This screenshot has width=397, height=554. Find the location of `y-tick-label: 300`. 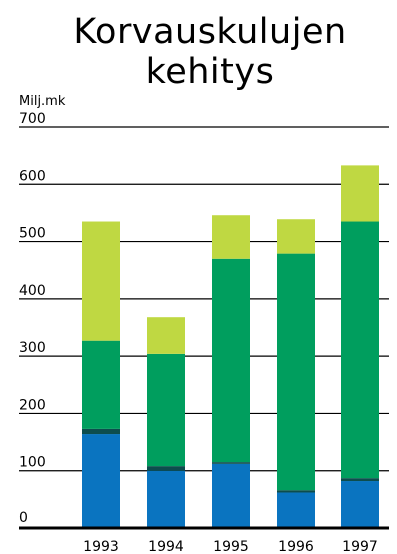

y-tick-label: 300 is located at coordinates (32, 348).